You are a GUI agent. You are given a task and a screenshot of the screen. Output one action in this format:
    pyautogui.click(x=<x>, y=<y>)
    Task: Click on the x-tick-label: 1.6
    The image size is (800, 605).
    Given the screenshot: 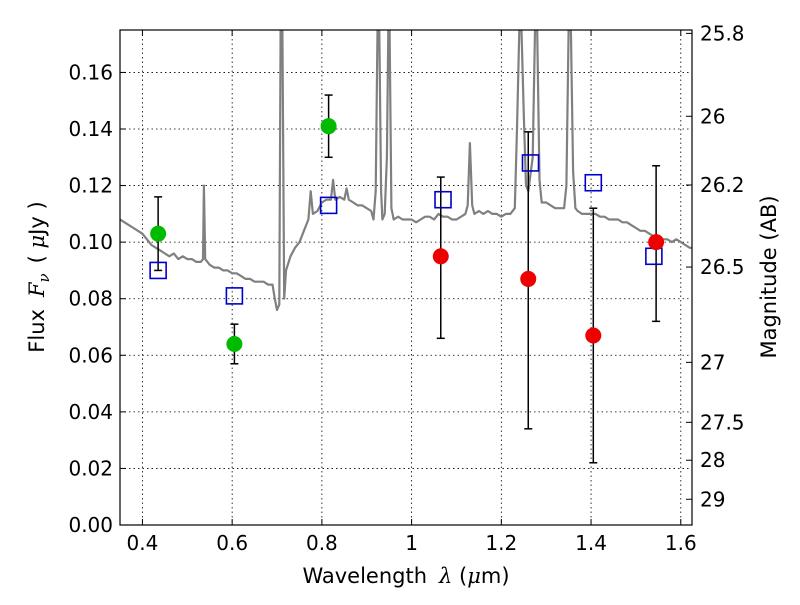 What is the action you would take?
    pyautogui.click(x=681, y=543)
    